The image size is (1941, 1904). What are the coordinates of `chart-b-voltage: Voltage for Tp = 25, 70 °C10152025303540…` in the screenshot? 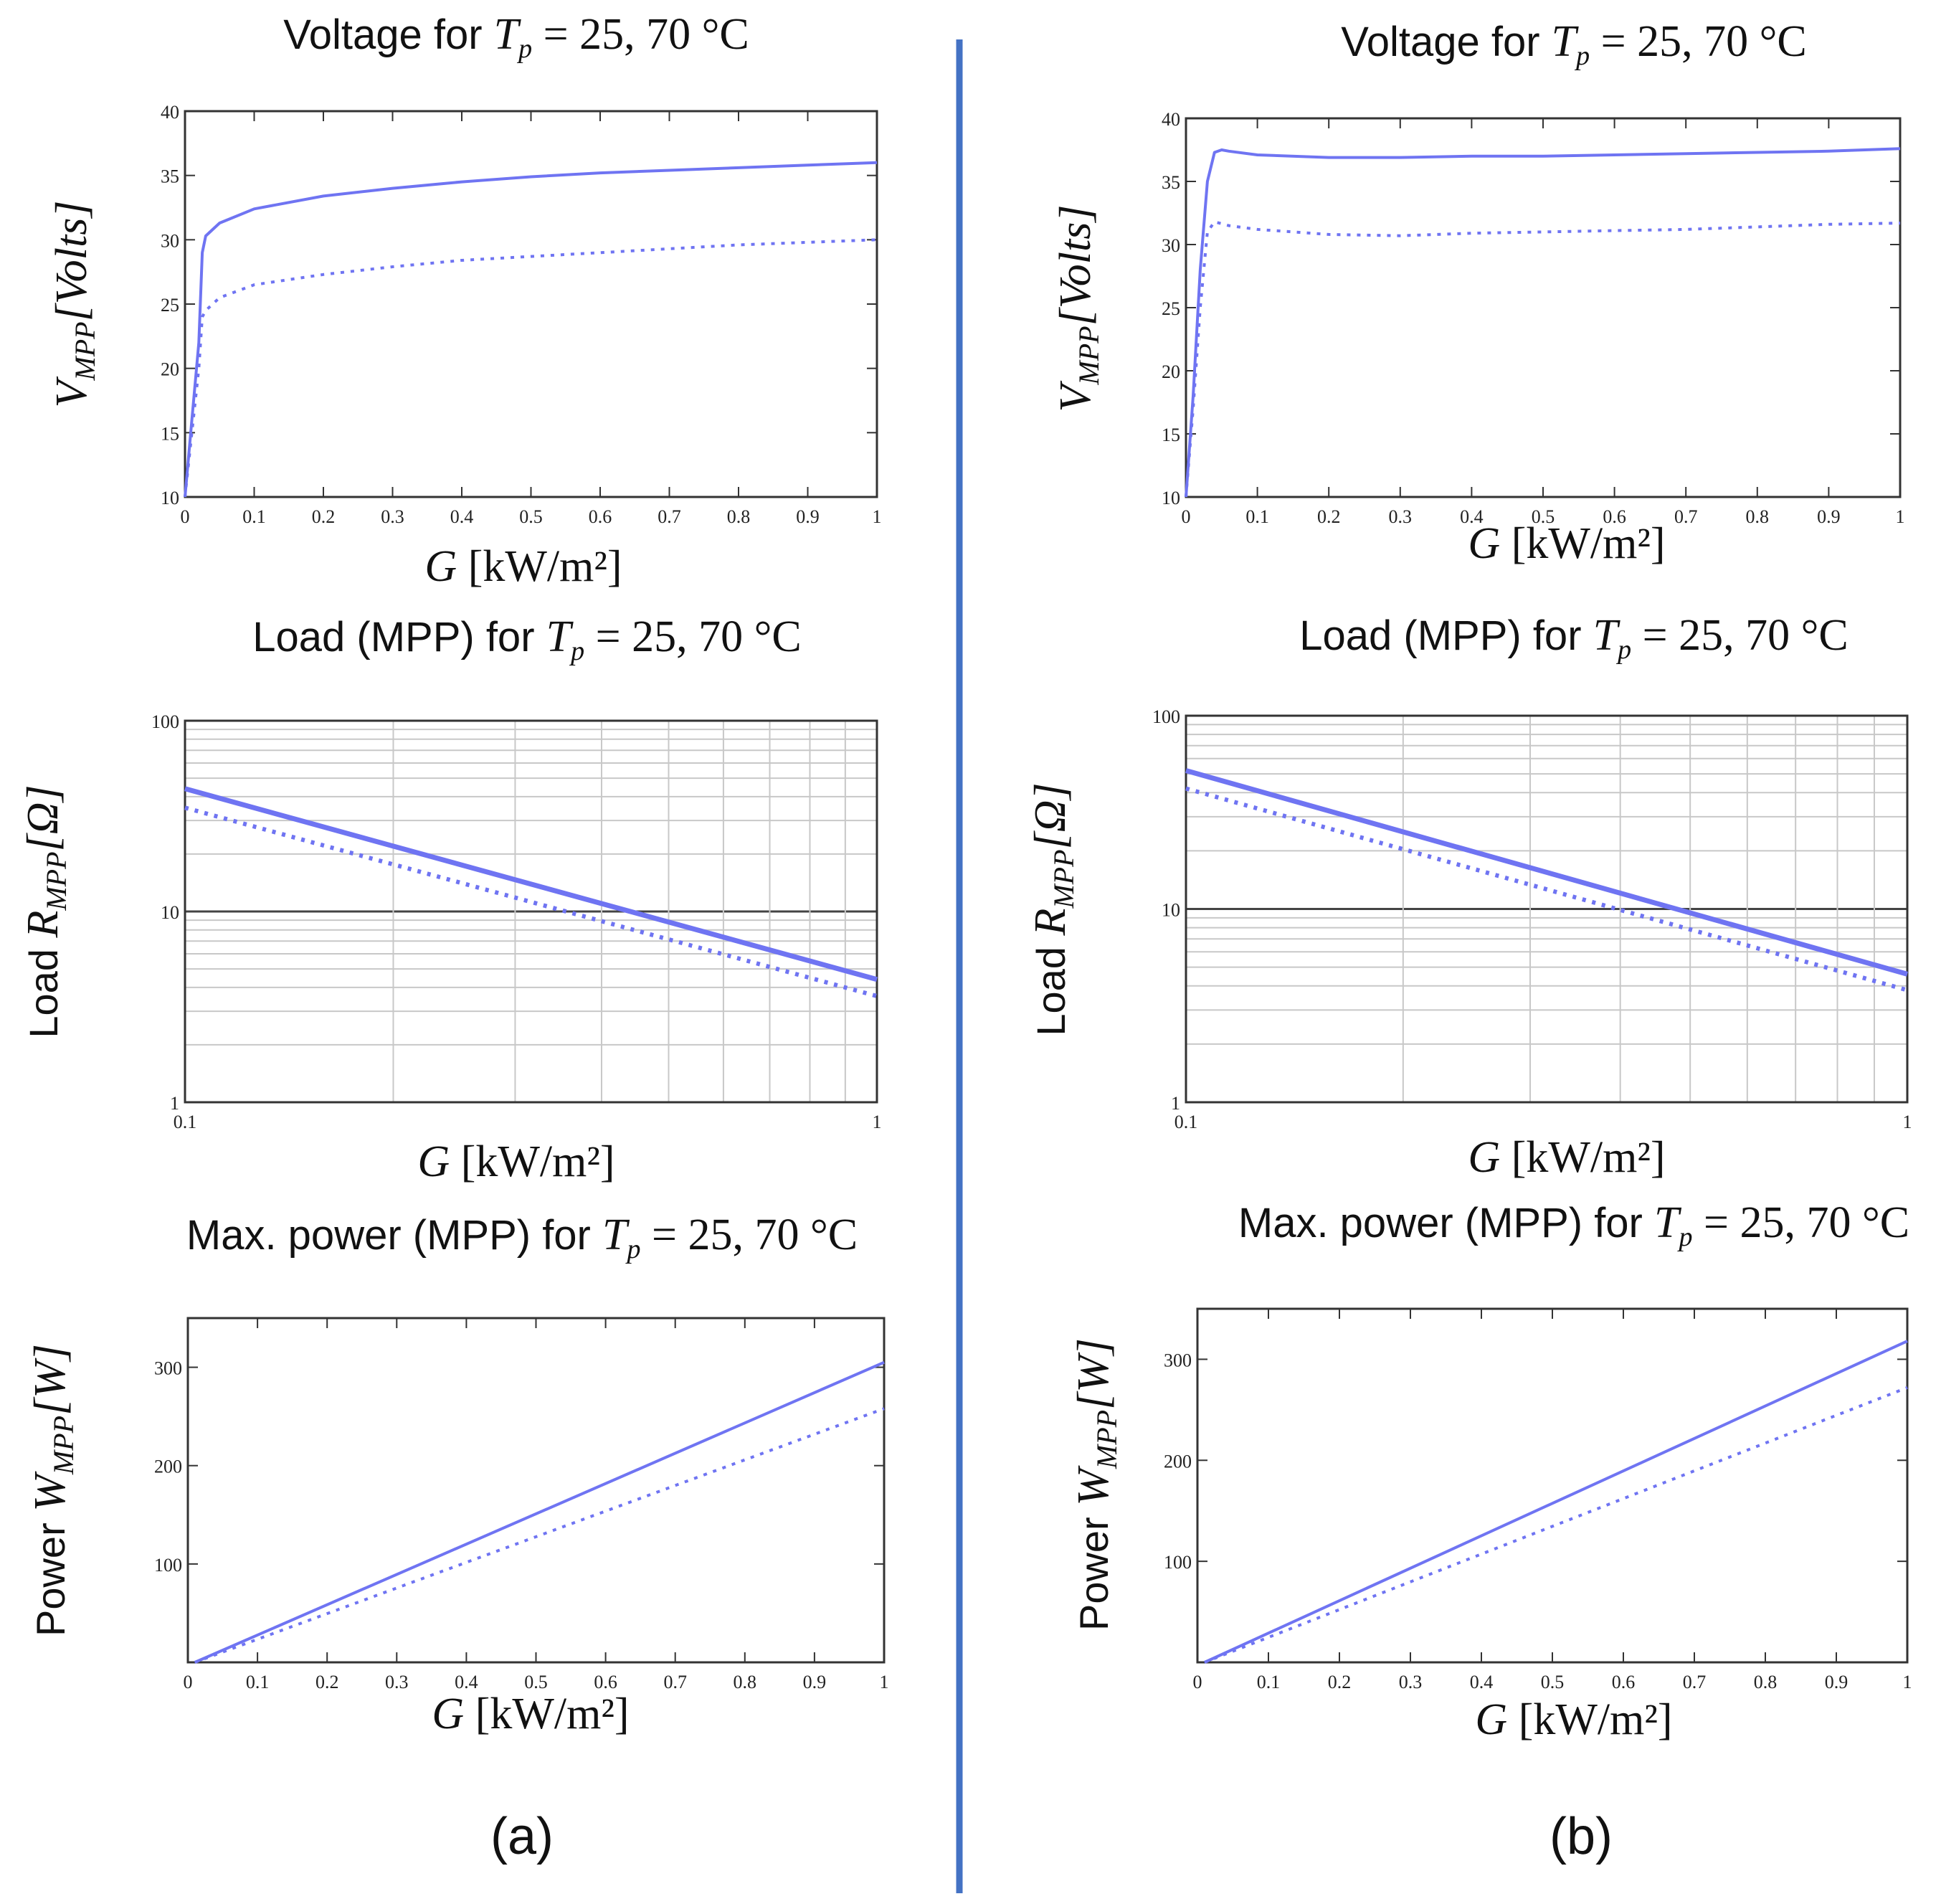 It's located at (1478, 292).